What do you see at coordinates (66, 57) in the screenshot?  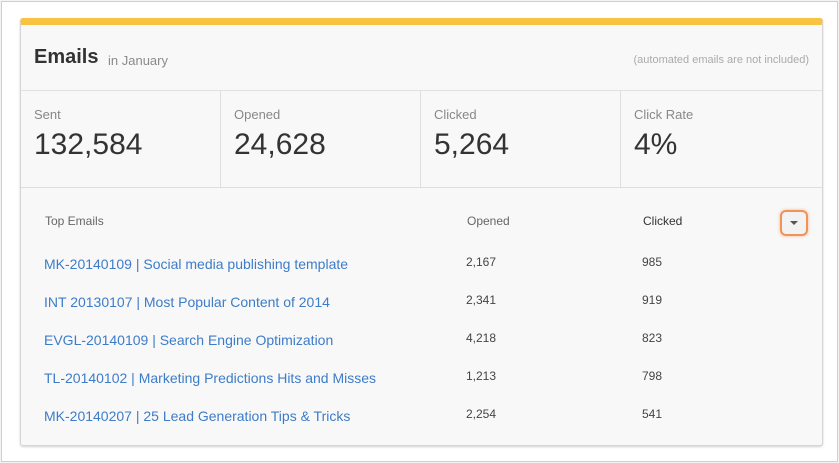 I see `widget-title: Emails` at bounding box center [66, 57].